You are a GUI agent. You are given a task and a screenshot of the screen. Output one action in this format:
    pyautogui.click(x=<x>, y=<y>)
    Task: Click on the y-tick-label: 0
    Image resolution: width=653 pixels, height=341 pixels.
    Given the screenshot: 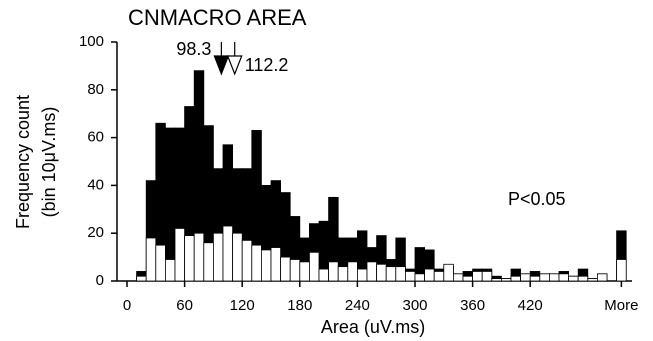 What is the action you would take?
    pyautogui.click(x=100, y=280)
    